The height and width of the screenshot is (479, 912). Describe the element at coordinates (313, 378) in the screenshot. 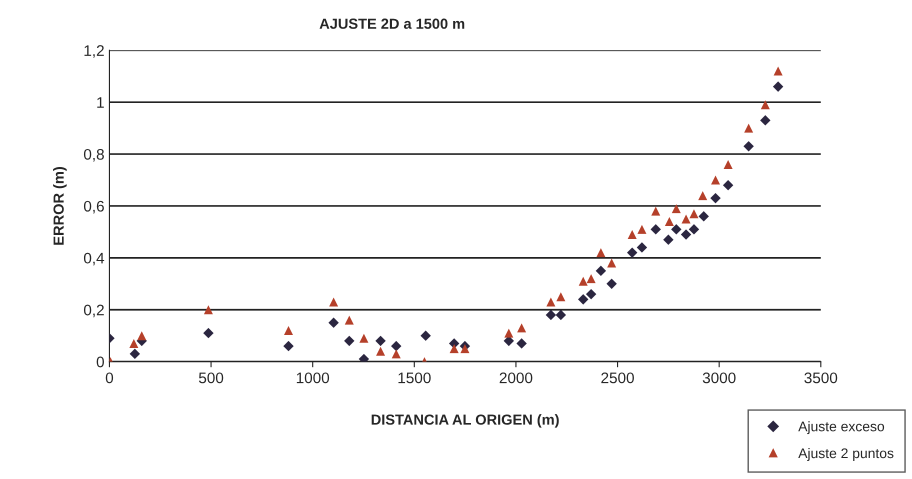

I see `x-tick-label: 1000` at that location.